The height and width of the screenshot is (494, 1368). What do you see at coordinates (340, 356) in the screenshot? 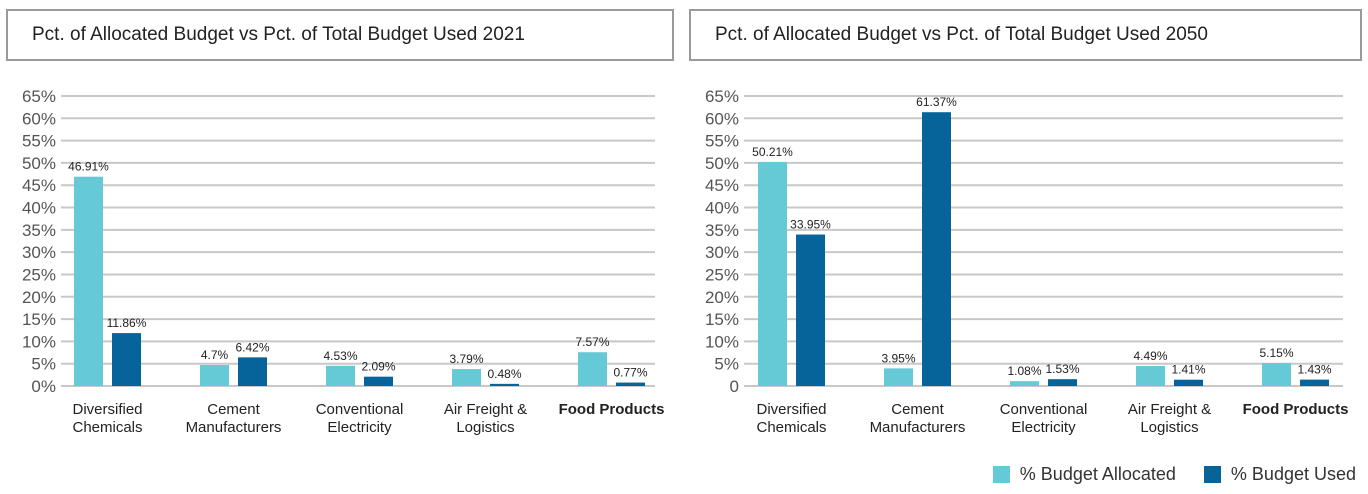
I see `data-label: 4.53%` at bounding box center [340, 356].